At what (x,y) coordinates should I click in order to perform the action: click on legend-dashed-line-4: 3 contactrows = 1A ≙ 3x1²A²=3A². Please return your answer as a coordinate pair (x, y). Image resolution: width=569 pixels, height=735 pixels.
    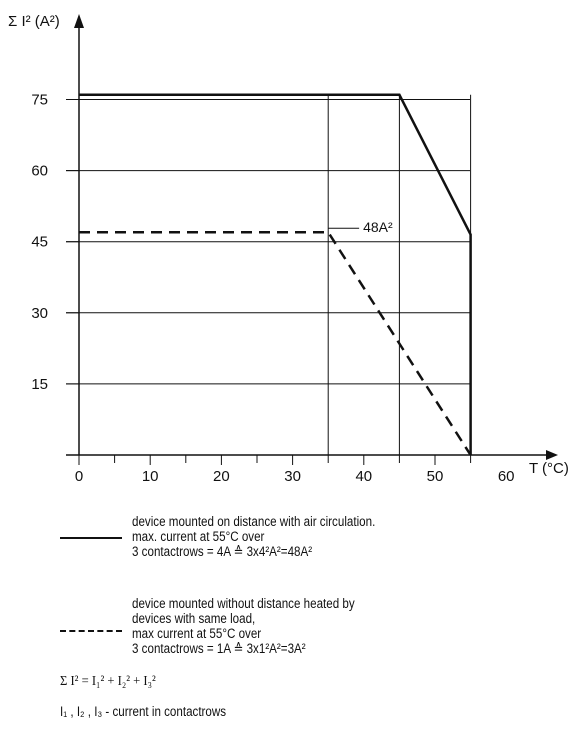
    Looking at the image, I should click on (219, 648).